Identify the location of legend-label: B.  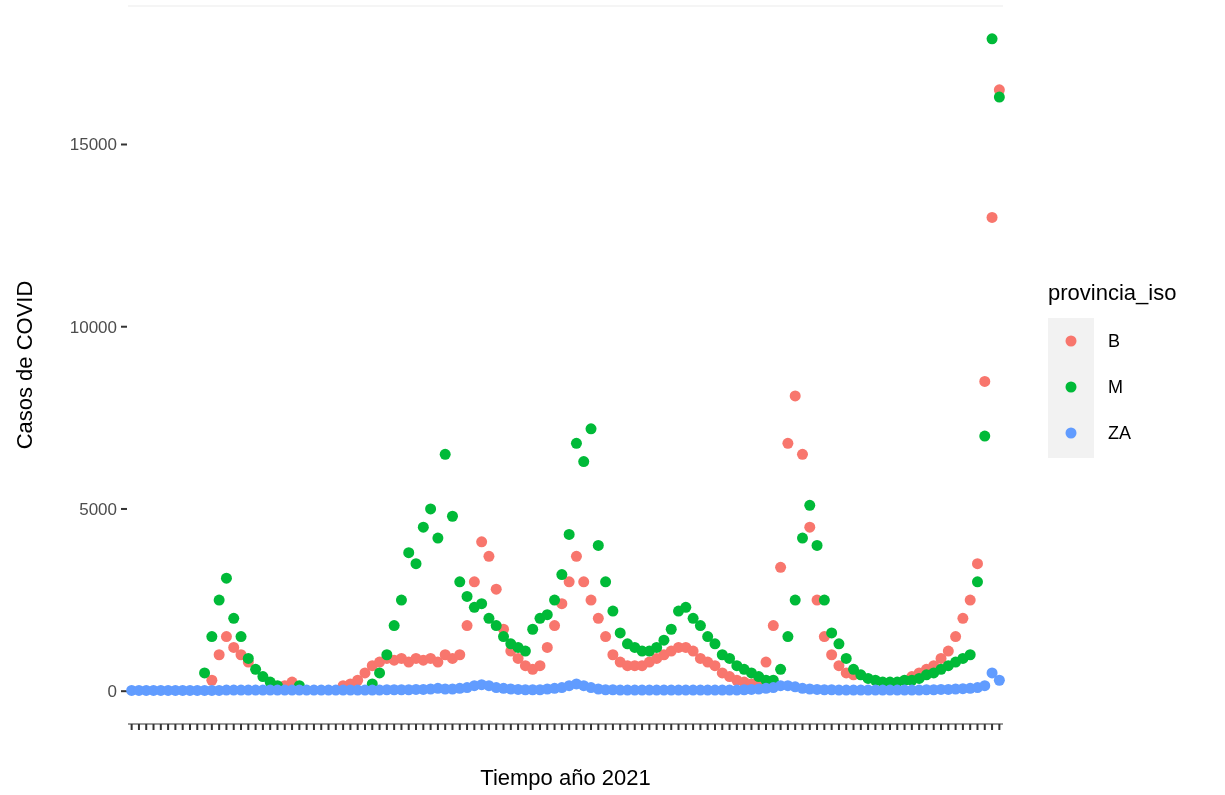
(1114, 341).